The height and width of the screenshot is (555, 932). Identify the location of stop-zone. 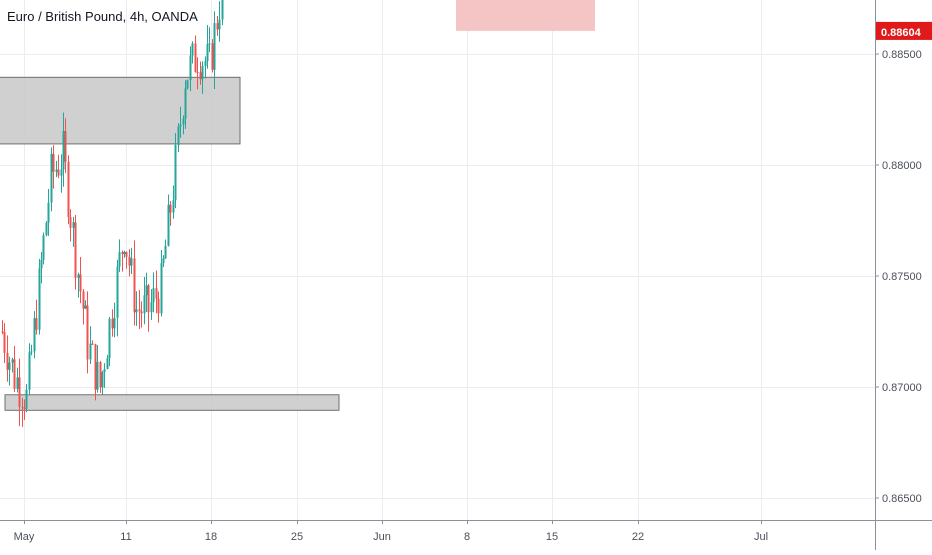
(525, 15).